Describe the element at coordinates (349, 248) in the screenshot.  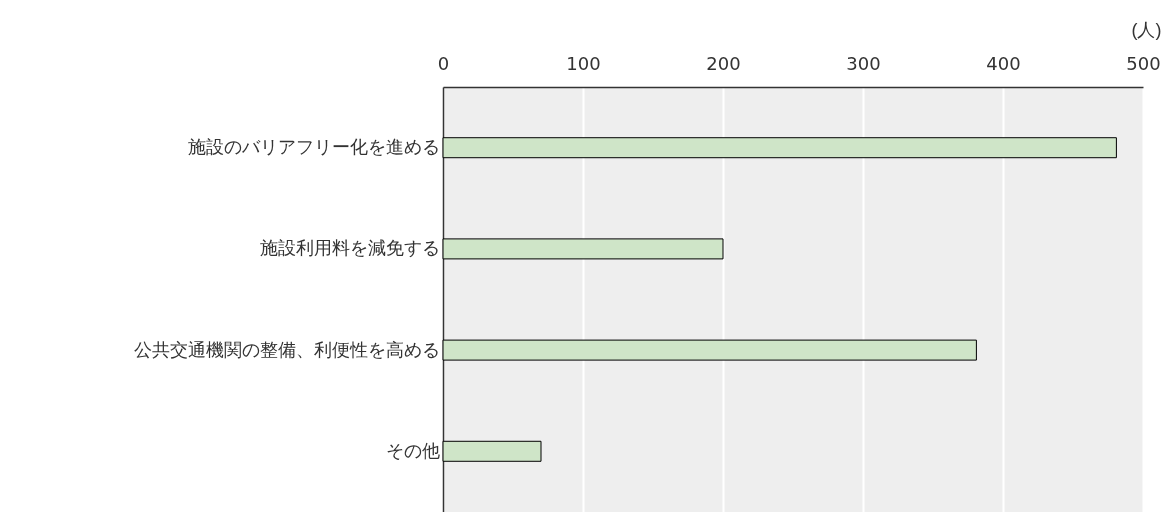
I see `y-tick-label: 施設利用料を減免する` at that location.